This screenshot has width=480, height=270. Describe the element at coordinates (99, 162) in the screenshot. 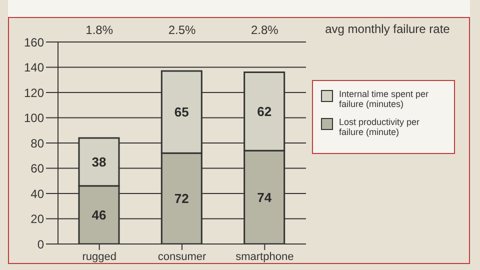

I see `data-label: 38` at that location.